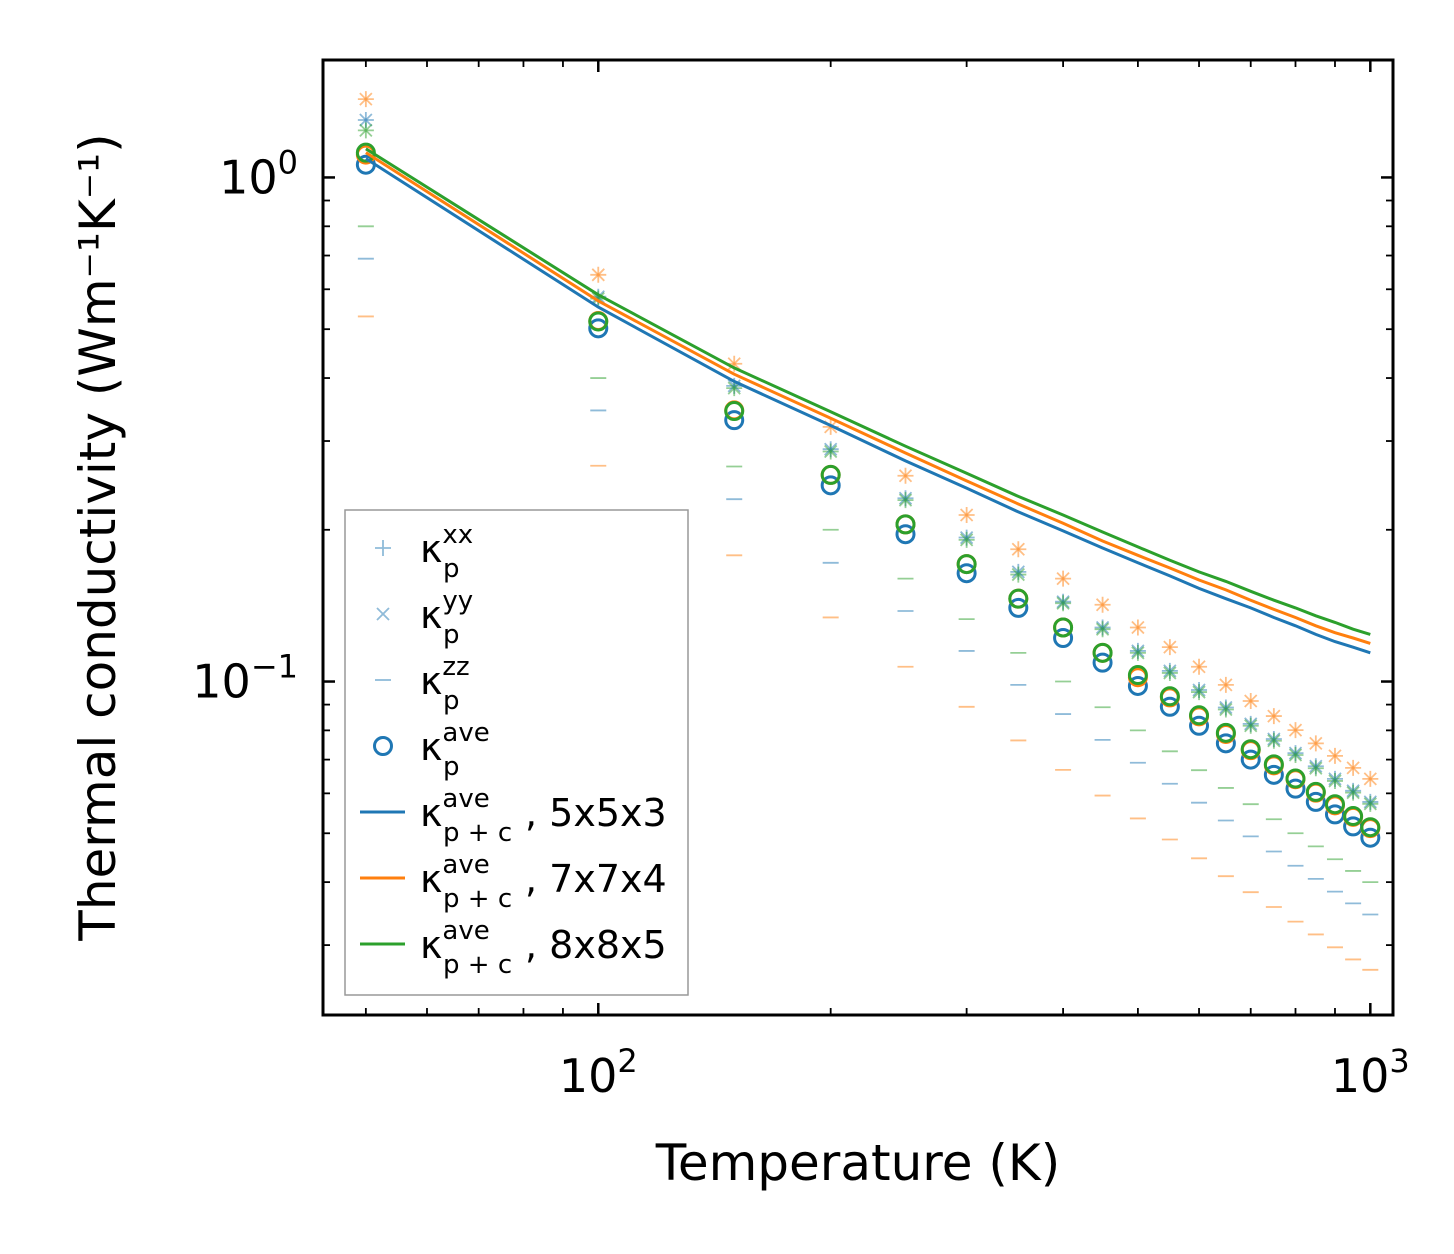 This screenshot has width=1454, height=1254. Describe the element at coordinates (857, 1163) in the screenshot. I see `x-axis-label: Temperature (K)` at that location.